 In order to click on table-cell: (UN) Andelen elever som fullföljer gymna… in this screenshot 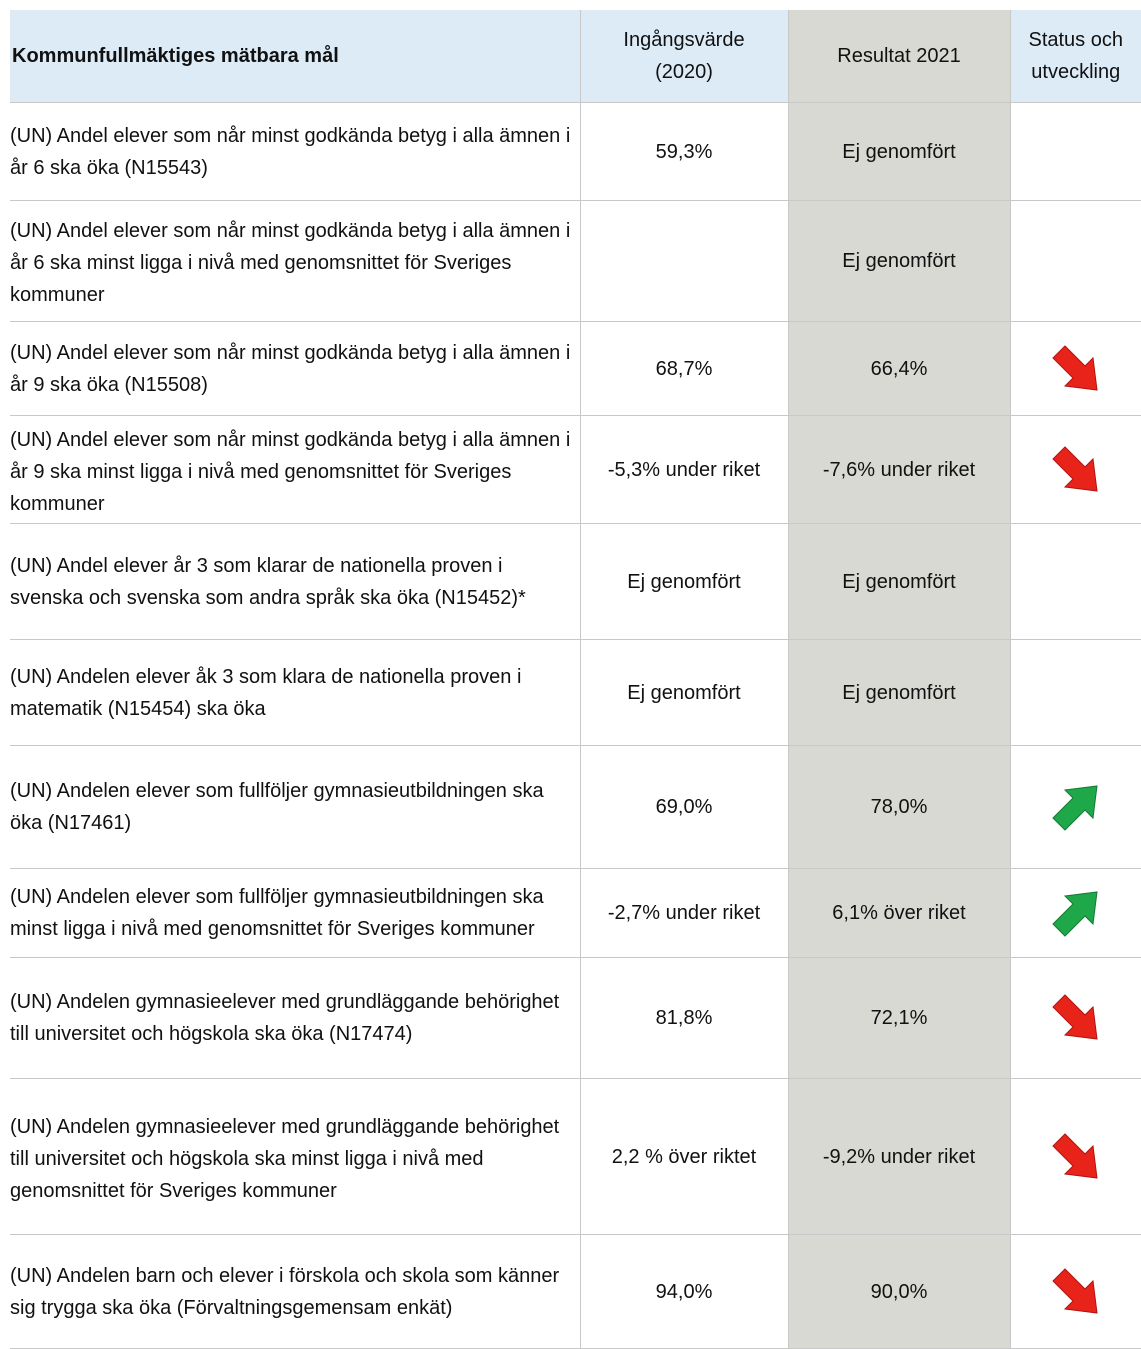, I will do `click(295, 807)`.